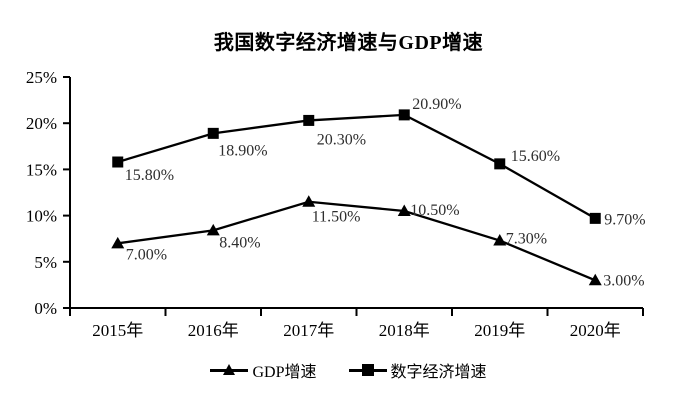 The width and height of the screenshot is (697, 406). What do you see at coordinates (41, 216) in the screenshot?
I see `y-axis-tick-label: 10%` at bounding box center [41, 216].